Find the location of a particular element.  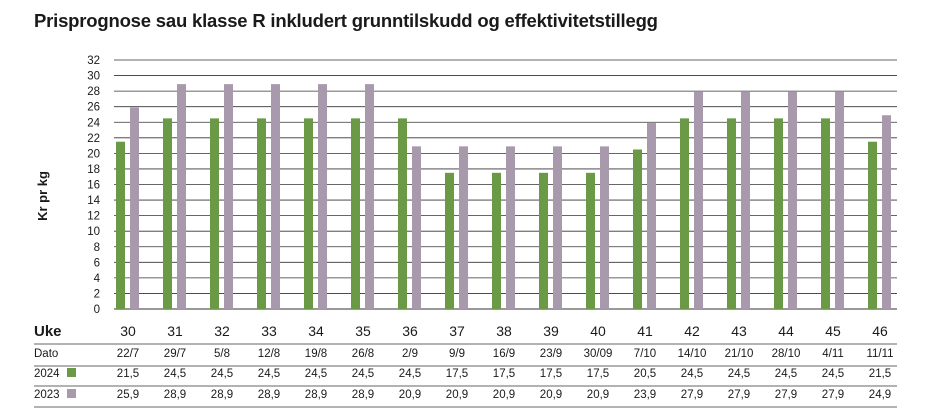

date-label: 2/9 is located at coordinates (410, 354).